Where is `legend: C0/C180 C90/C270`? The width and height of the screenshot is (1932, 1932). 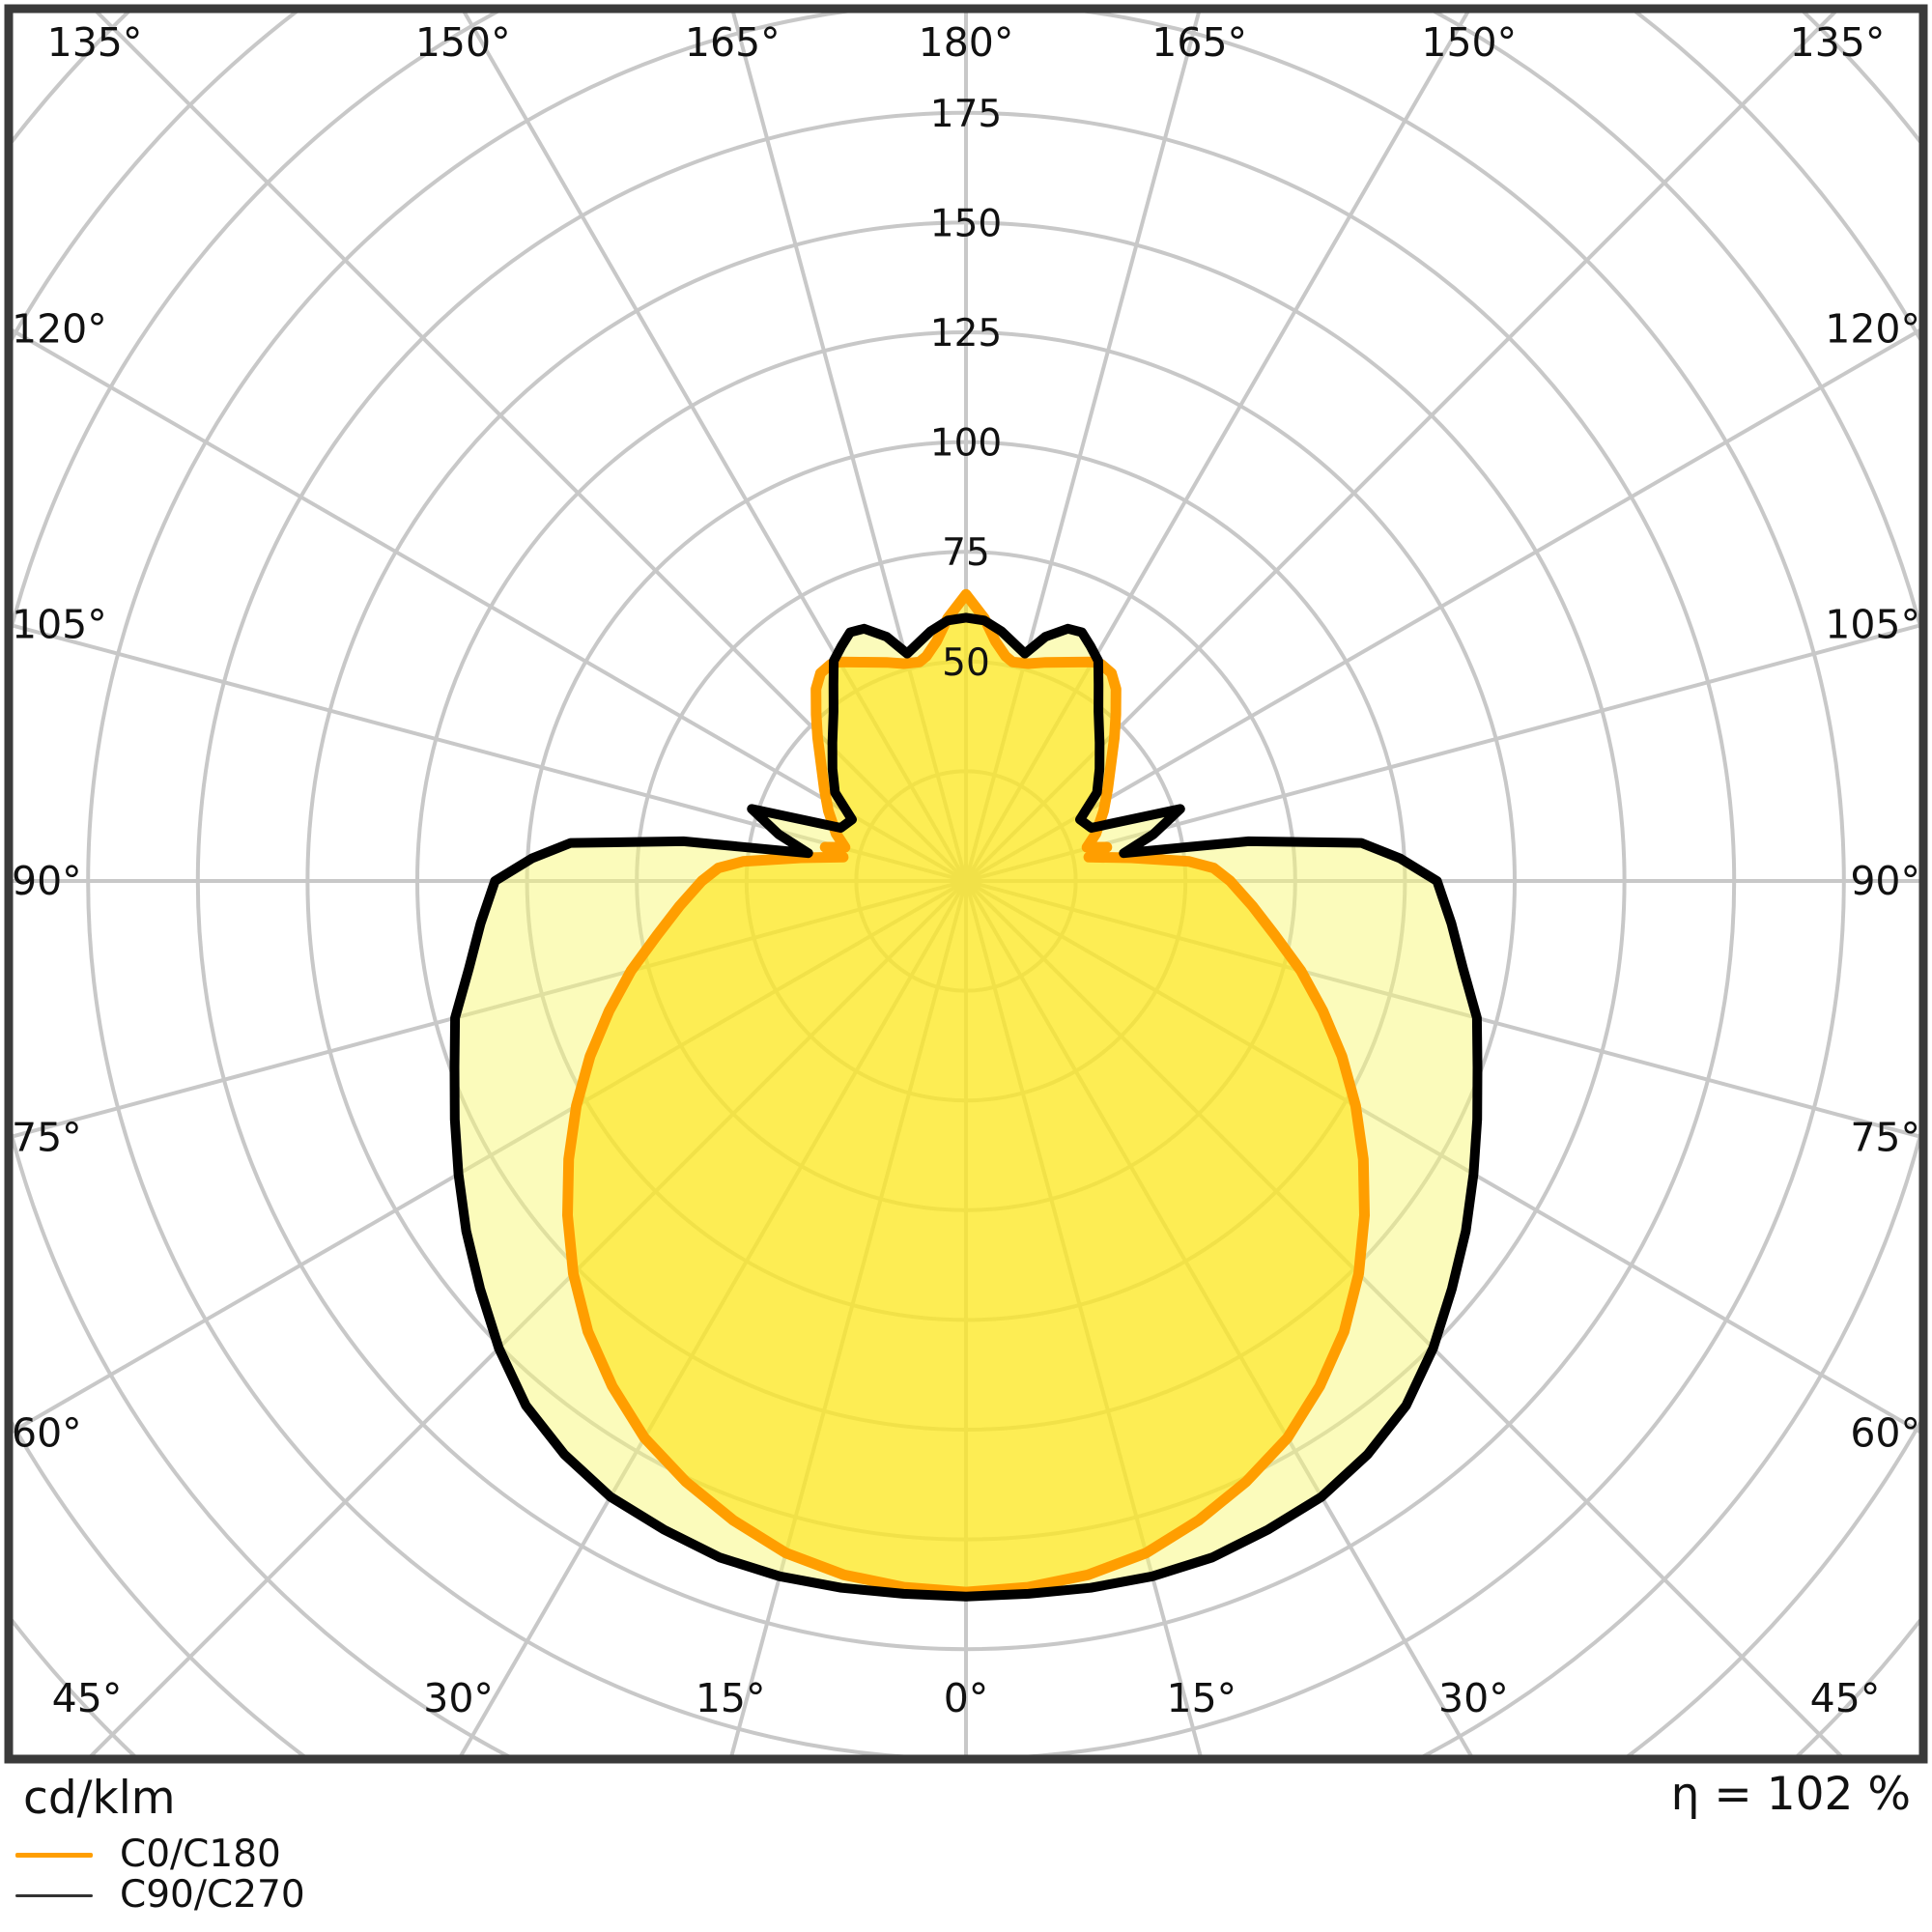
legend: C0/C180 C90/C270 is located at coordinates (160, 1875).